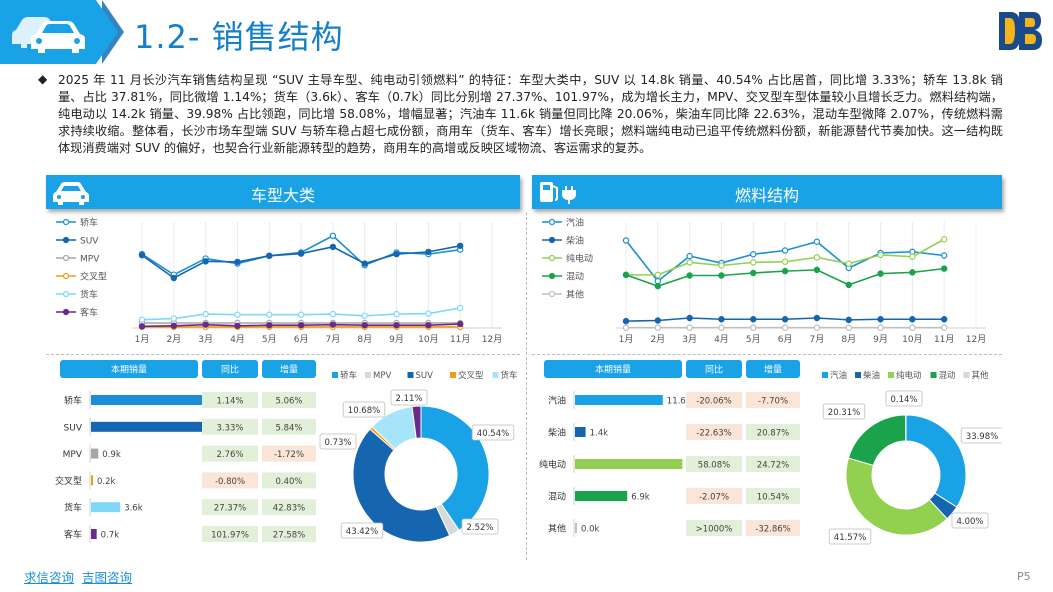  What do you see at coordinates (229, 455) in the screenshot?
I see `yoy-value: 2.76%` at bounding box center [229, 455].